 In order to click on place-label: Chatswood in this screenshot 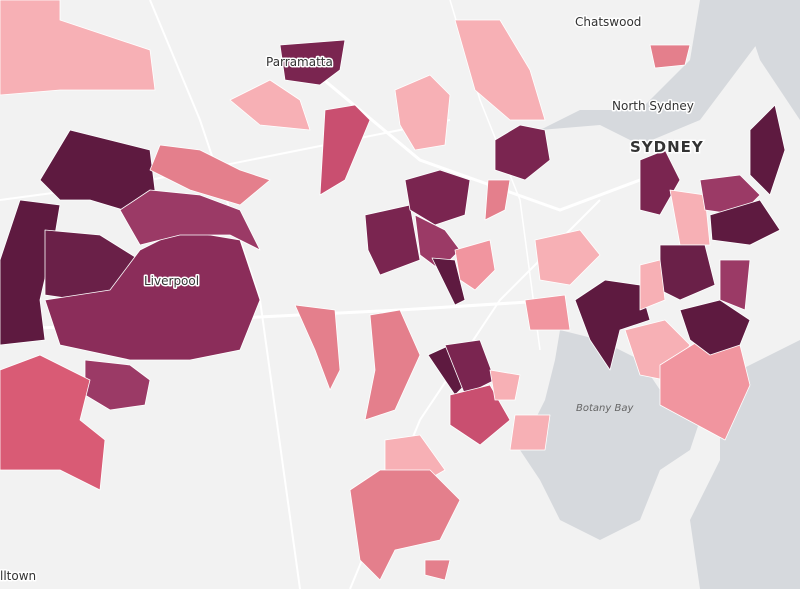, I will do `click(608, 22)`.